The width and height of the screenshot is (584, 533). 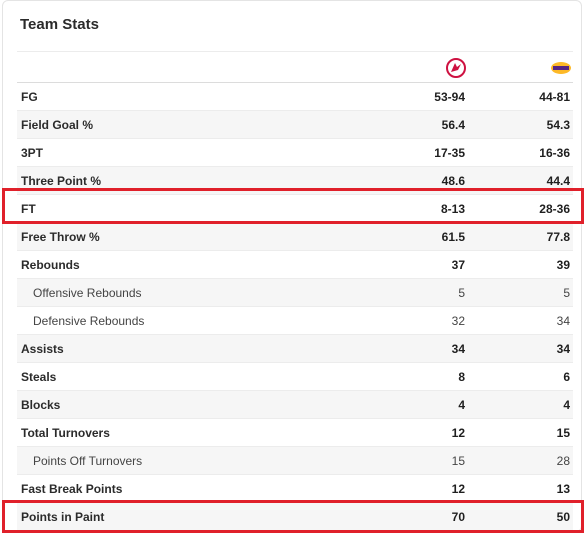 What do you see at coordinates (295, 461) in the screenshot?
I see `table-row: Points Off Turnovers 15 28` at bounding box center [295, 461].